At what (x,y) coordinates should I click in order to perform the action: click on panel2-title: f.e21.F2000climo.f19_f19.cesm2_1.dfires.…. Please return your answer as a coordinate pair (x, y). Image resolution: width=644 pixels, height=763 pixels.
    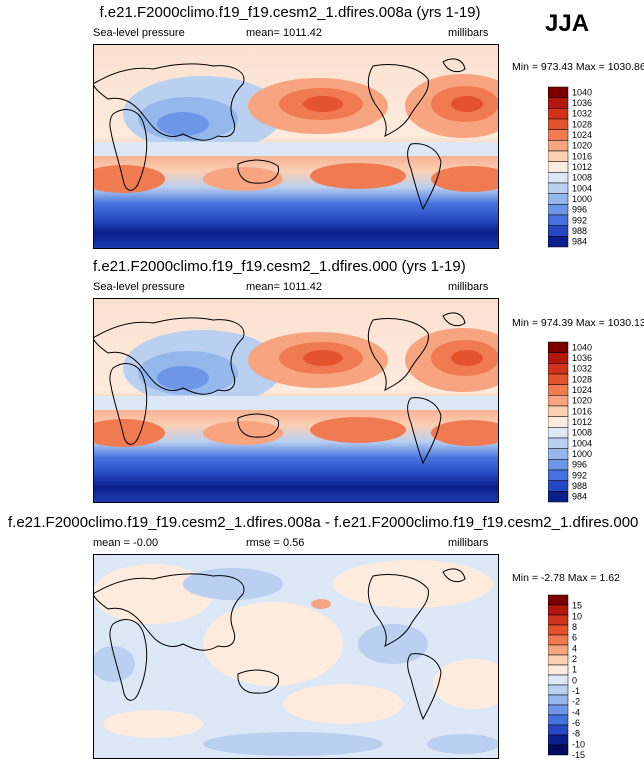
    Looking at the image, I should click on (279, 266).